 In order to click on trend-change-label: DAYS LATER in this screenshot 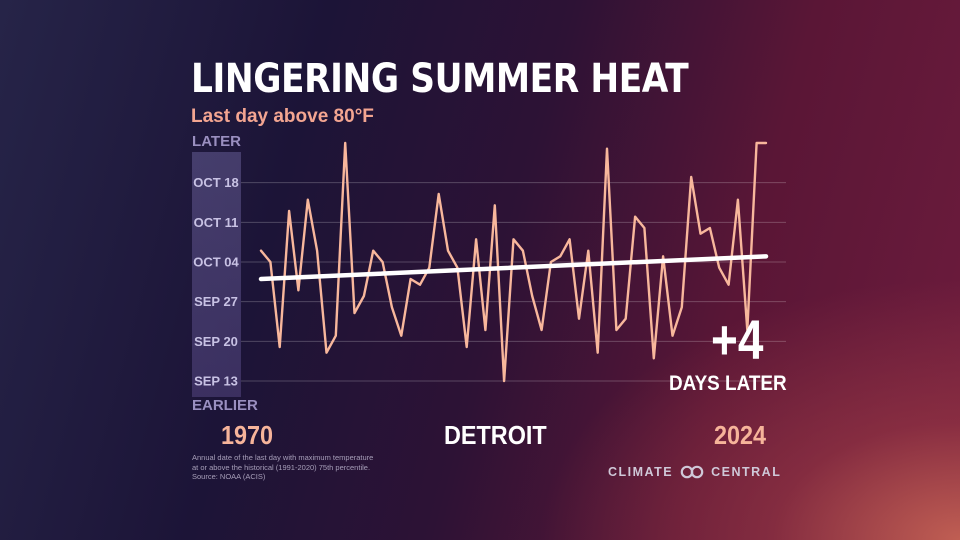, I will do `click(728, 383)`.